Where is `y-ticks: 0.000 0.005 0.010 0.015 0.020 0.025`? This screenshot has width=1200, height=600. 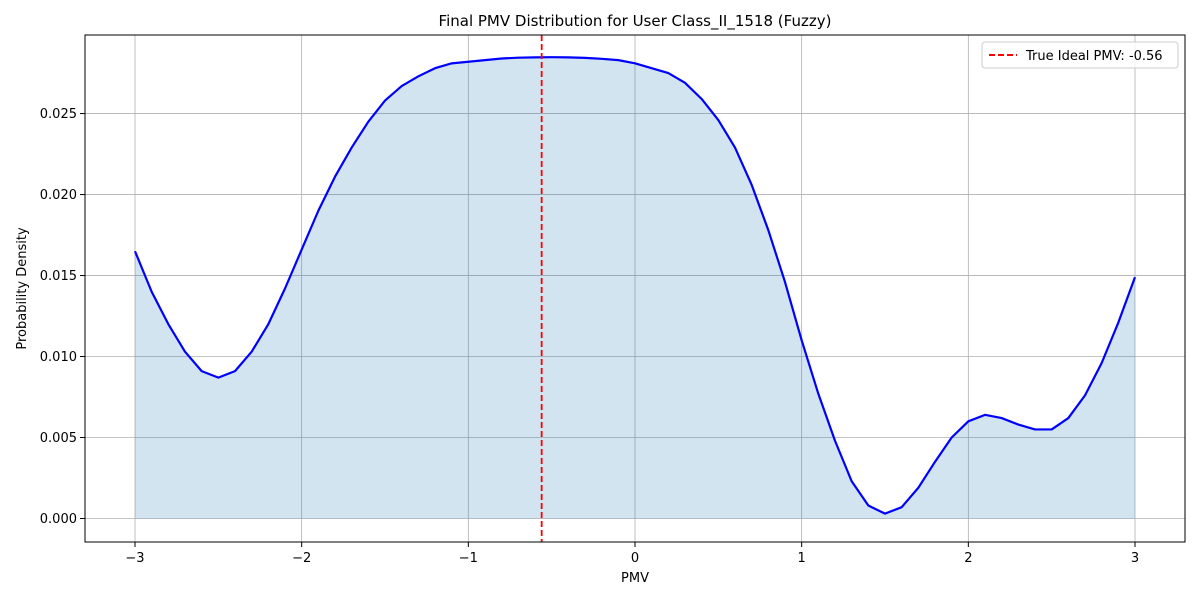 y-ticks: 0.000 0.005 0.010 0.015 0.020 0.025 is located at coordinates (62, 317).